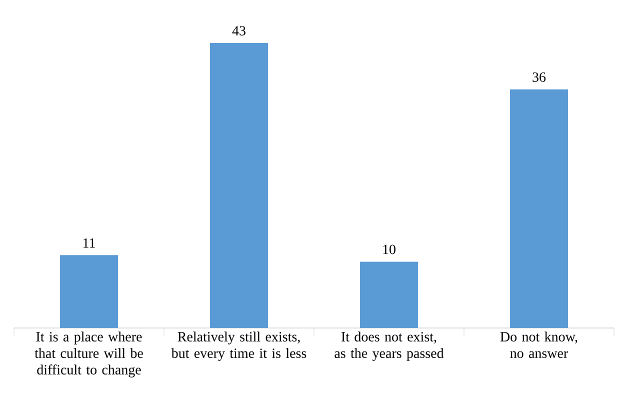  Describe the element at coordinates (239, 31) in the screenshot. I see `data-label: 43` at that location.